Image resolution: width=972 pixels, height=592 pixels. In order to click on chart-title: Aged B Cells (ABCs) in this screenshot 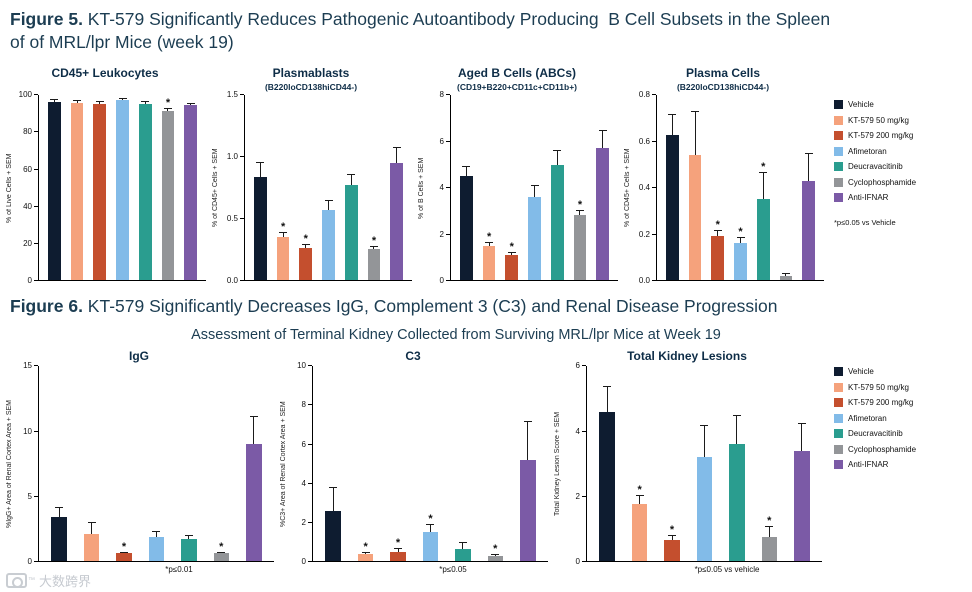, I will do `click(516, 73)`.